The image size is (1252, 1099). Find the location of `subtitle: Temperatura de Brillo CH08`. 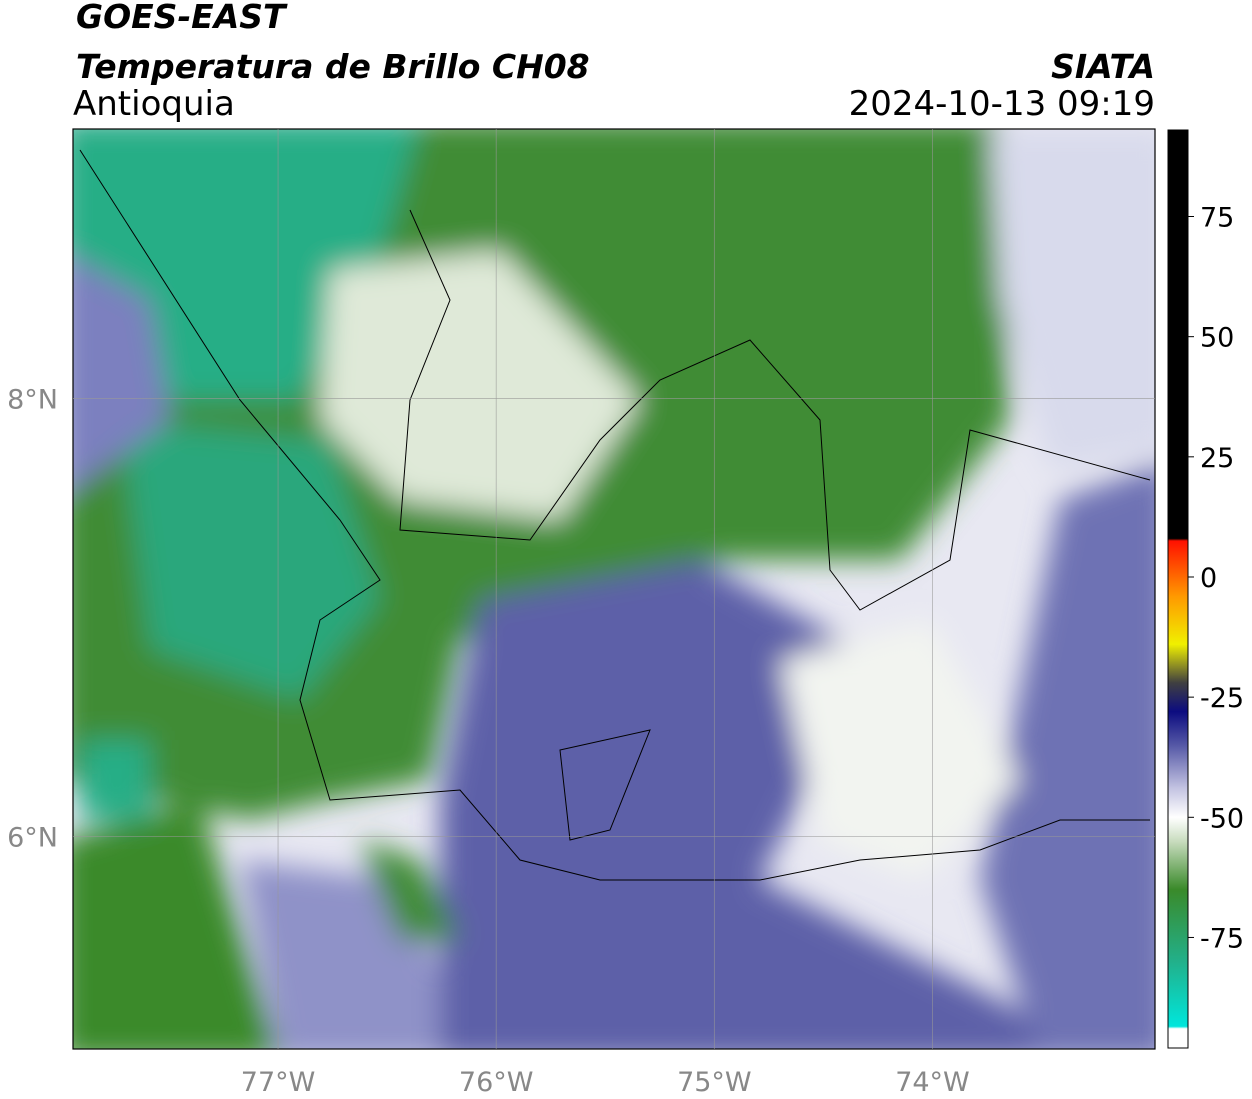

subtitle: Temperatura de Brillo CH08 is located at coordinates (333, 66).